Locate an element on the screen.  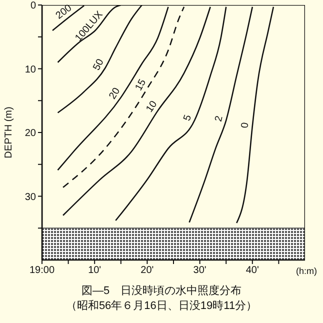
text: 5 is located at coordinates (188, 118).